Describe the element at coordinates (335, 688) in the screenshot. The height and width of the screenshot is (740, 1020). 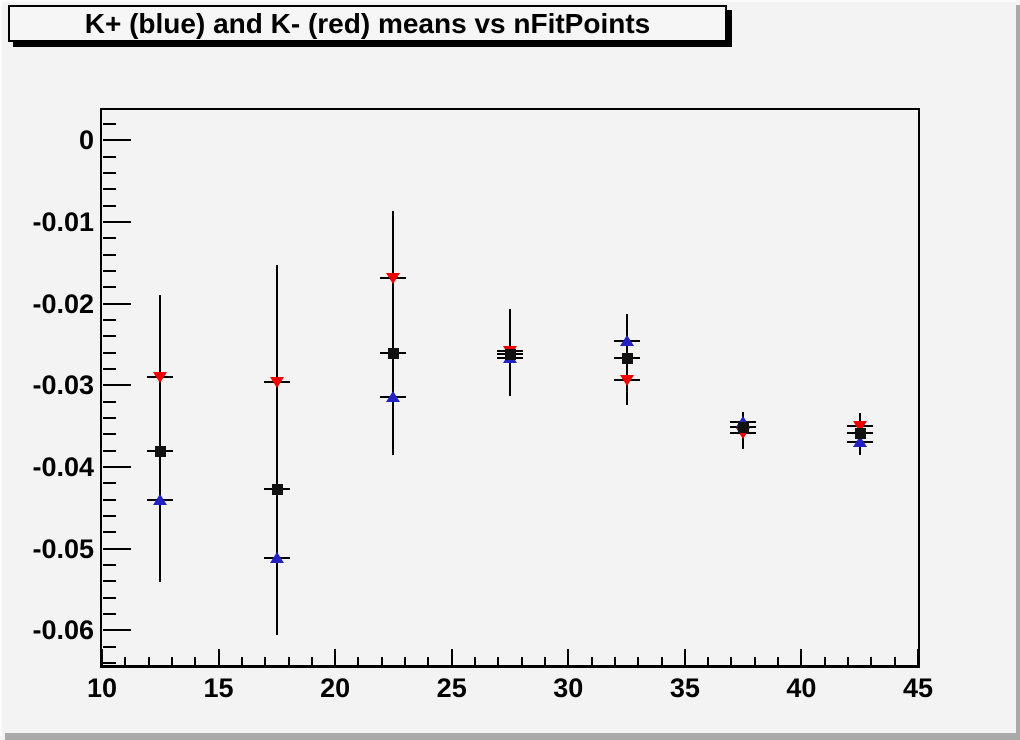
I see `x-axis-tick-label: 20` at that location.